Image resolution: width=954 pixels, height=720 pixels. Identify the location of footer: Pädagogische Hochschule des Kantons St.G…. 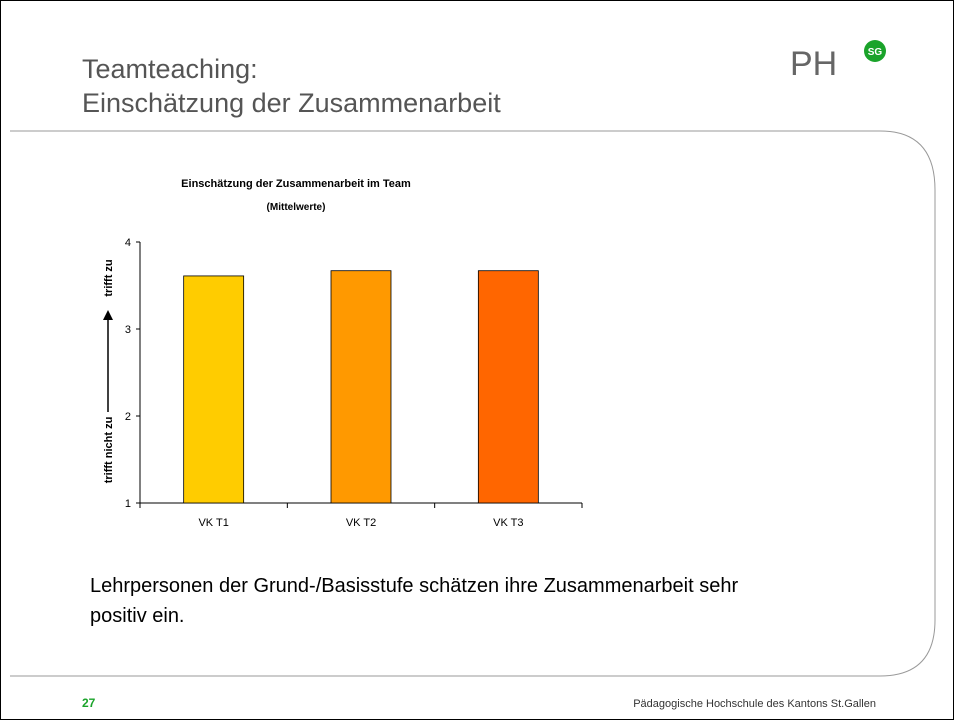
(754, 704).